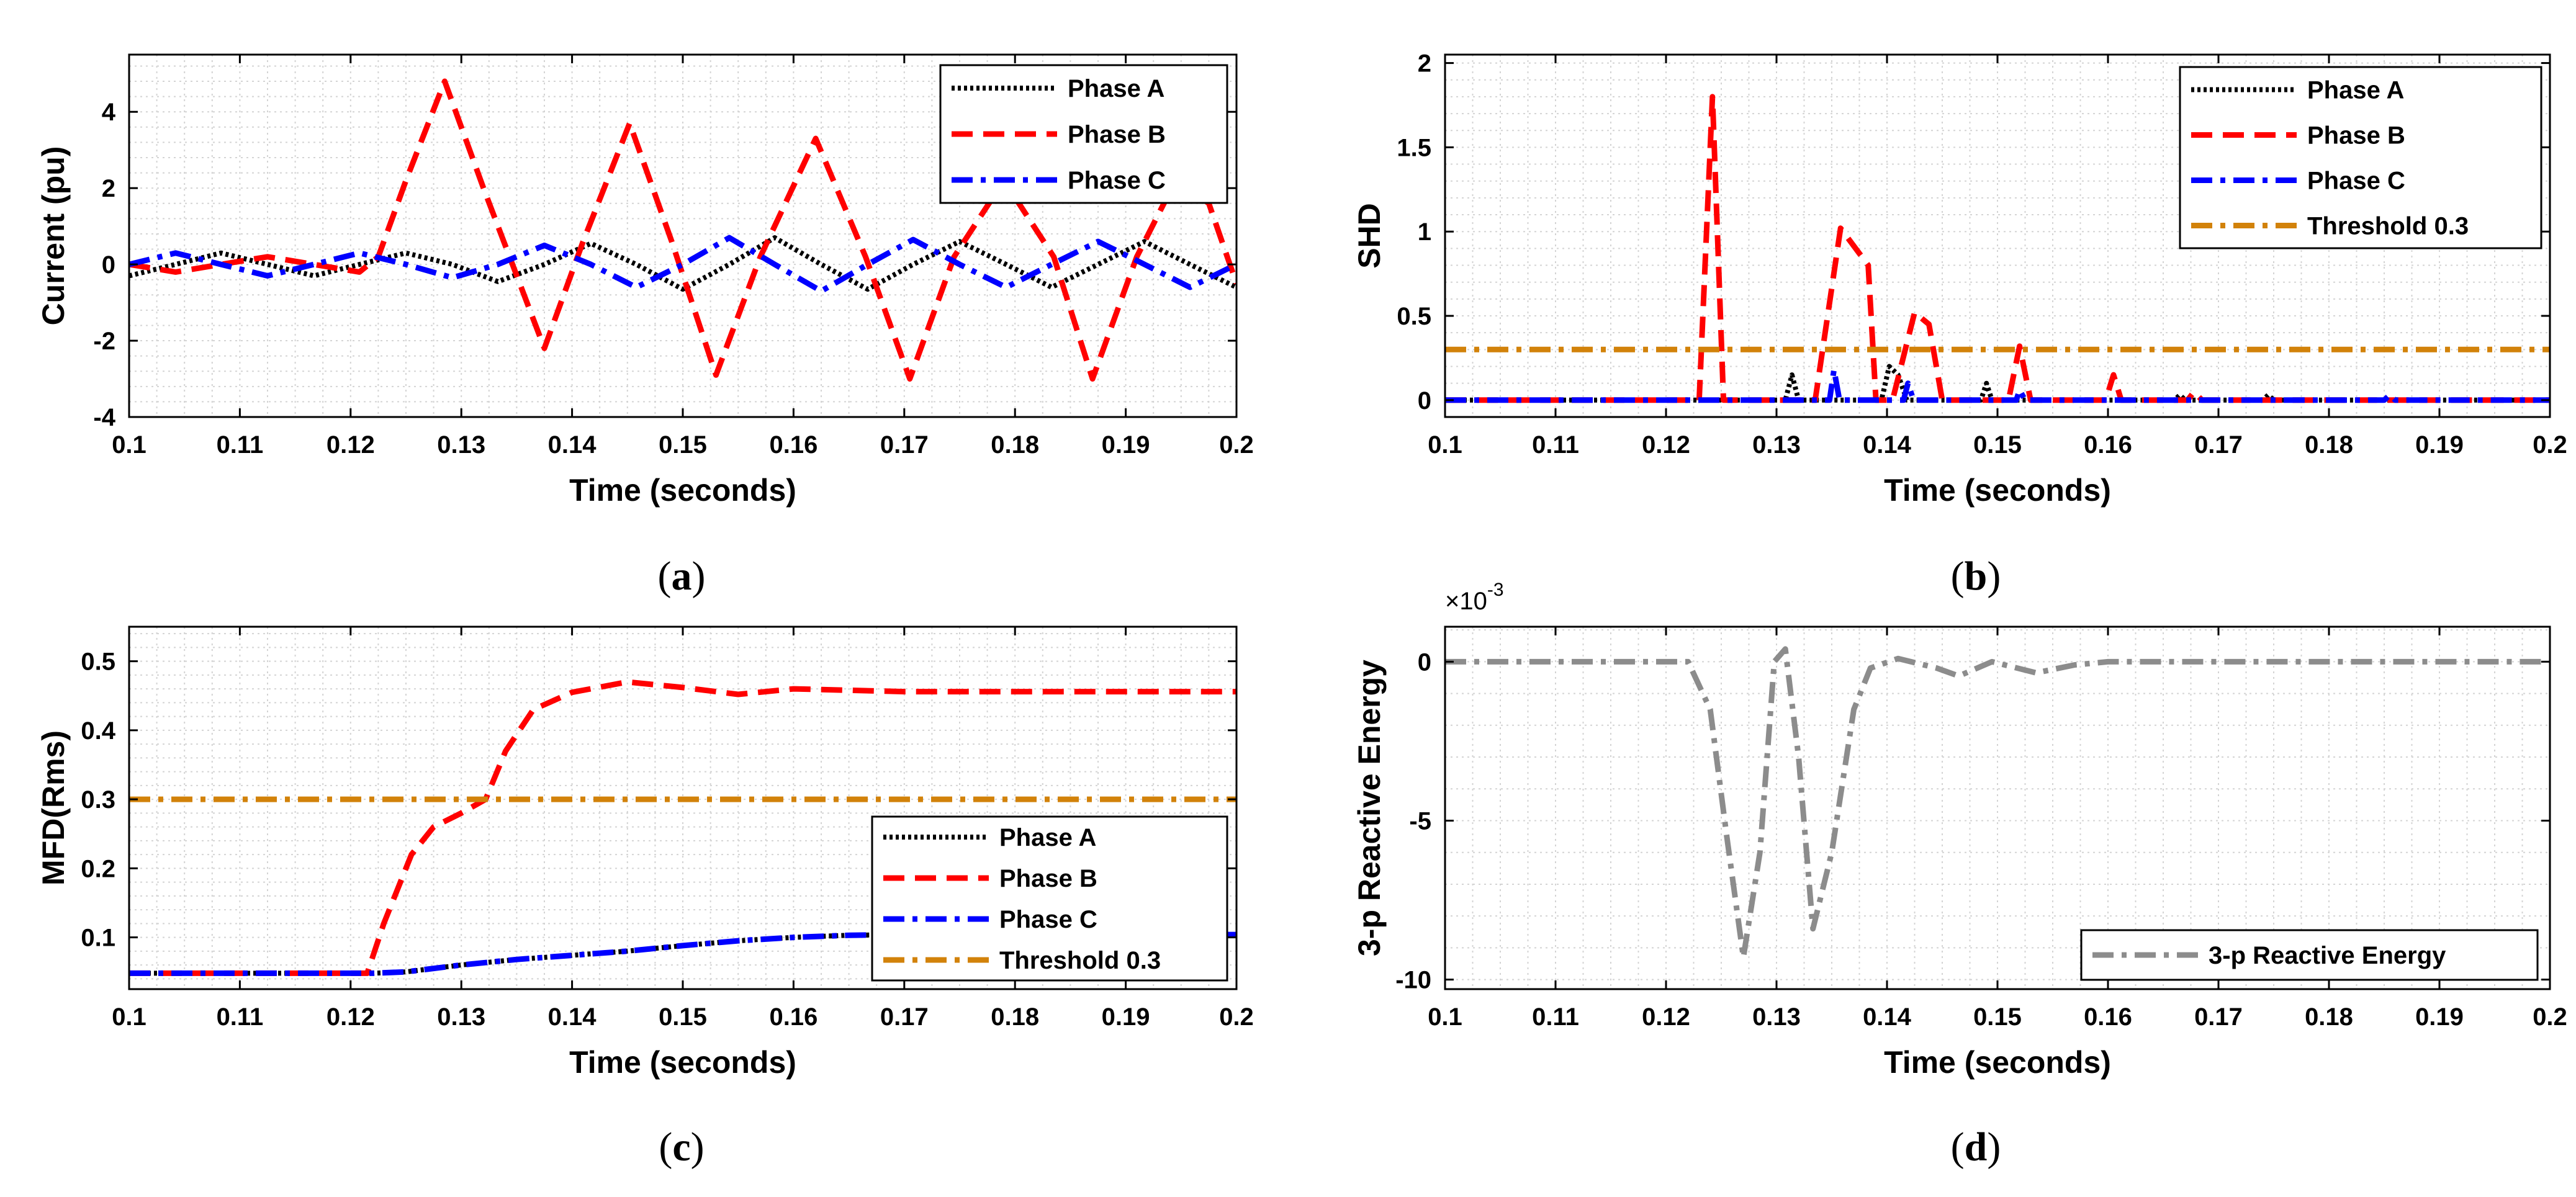 This screenshot has width=2576, height=1197. I want to click on caption-letter: c, so click(681, 1147).